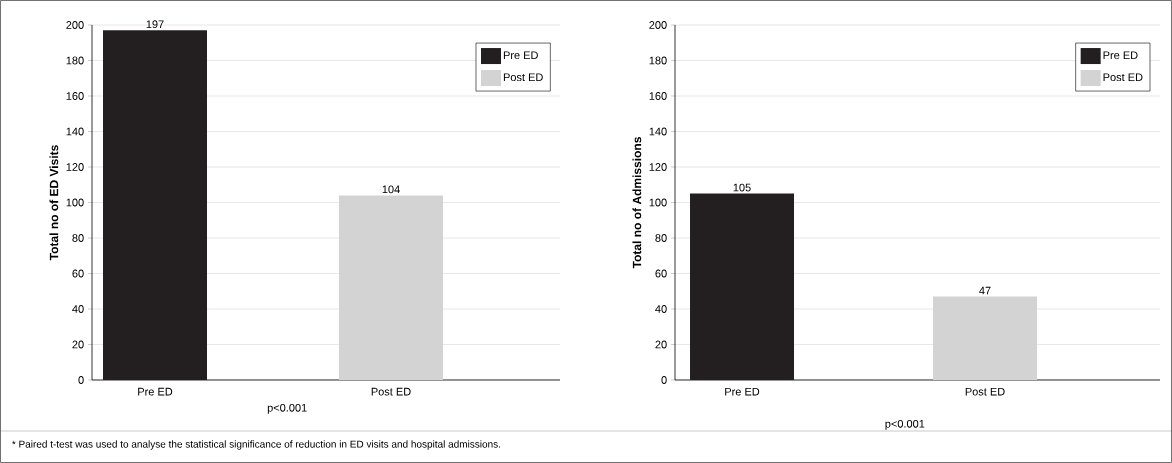 This screenshot has width=1172, height=463. I want to click on data-label: 104, so click(391, 189).